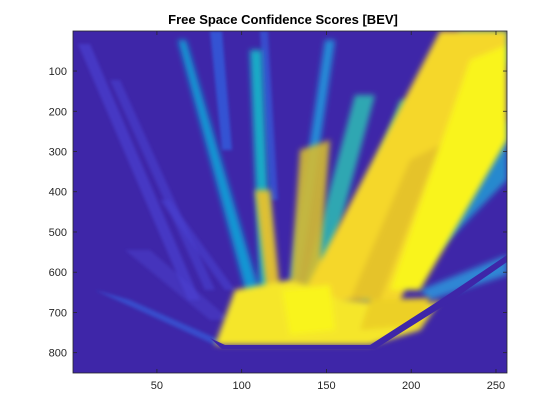  Describe the element at coordinates (496, 386) in the screenshot. I see `x-tick-label: 250` at that location.